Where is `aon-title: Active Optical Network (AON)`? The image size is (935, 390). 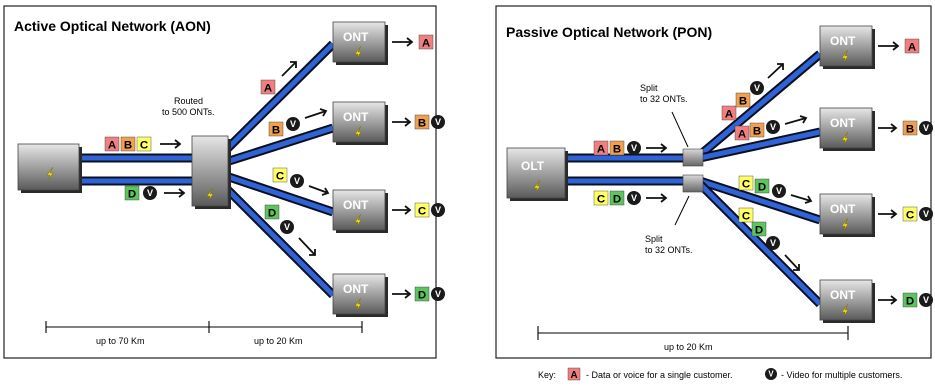 aon-title: Active Optical Network (AON) is located at coordinates (112, 26).